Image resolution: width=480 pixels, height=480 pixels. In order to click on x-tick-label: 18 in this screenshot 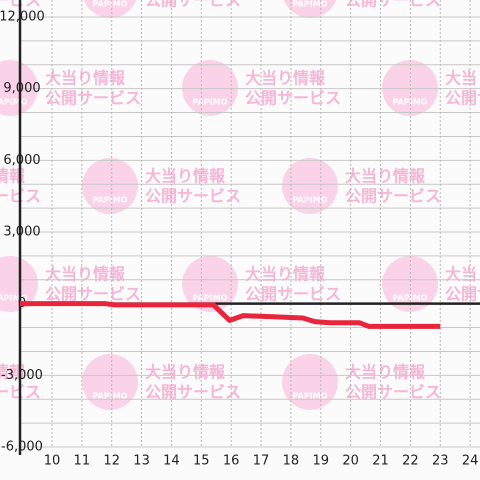, I will do `click(291, 461)`.